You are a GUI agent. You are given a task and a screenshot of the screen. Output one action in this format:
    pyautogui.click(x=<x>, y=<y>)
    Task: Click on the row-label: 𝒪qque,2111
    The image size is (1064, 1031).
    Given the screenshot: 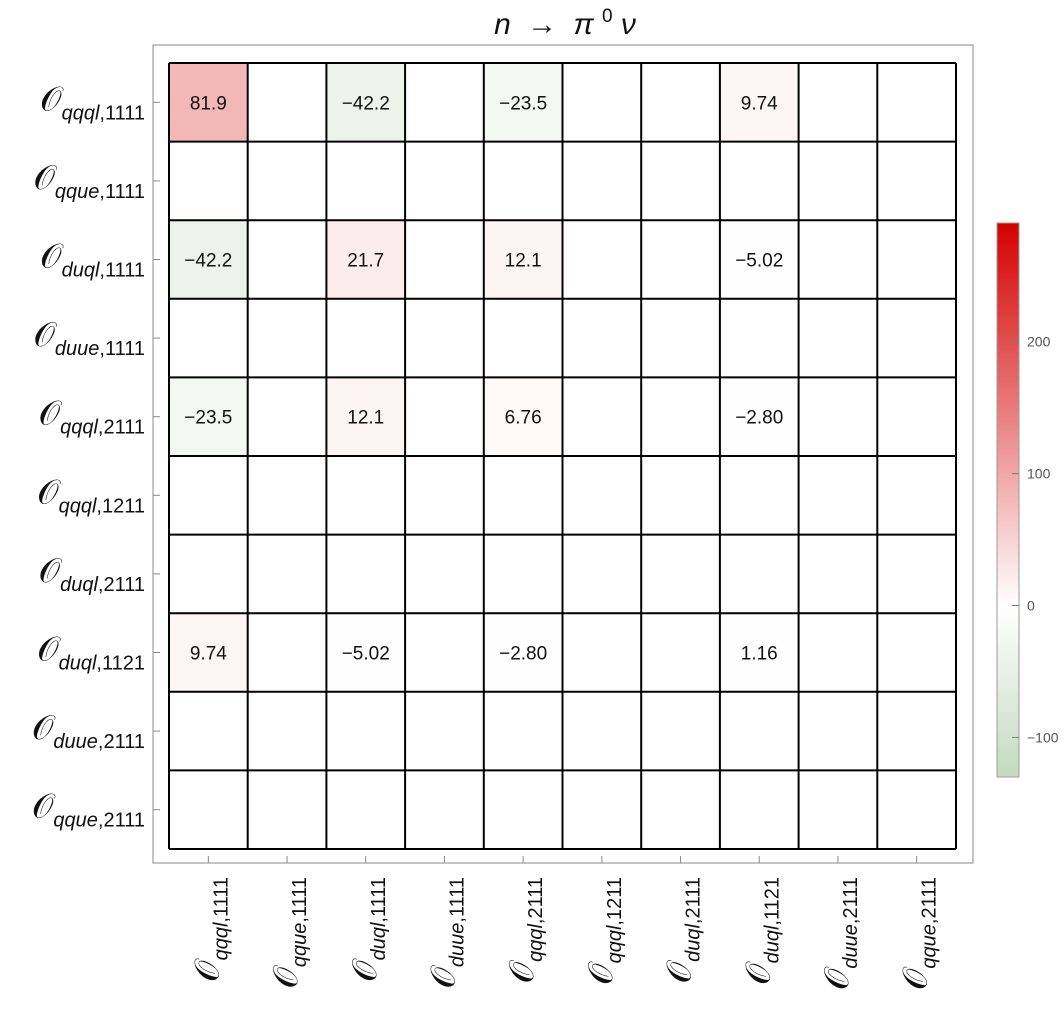 What is the action you would take?
    pyautogui.click(x=88, y=810)
    